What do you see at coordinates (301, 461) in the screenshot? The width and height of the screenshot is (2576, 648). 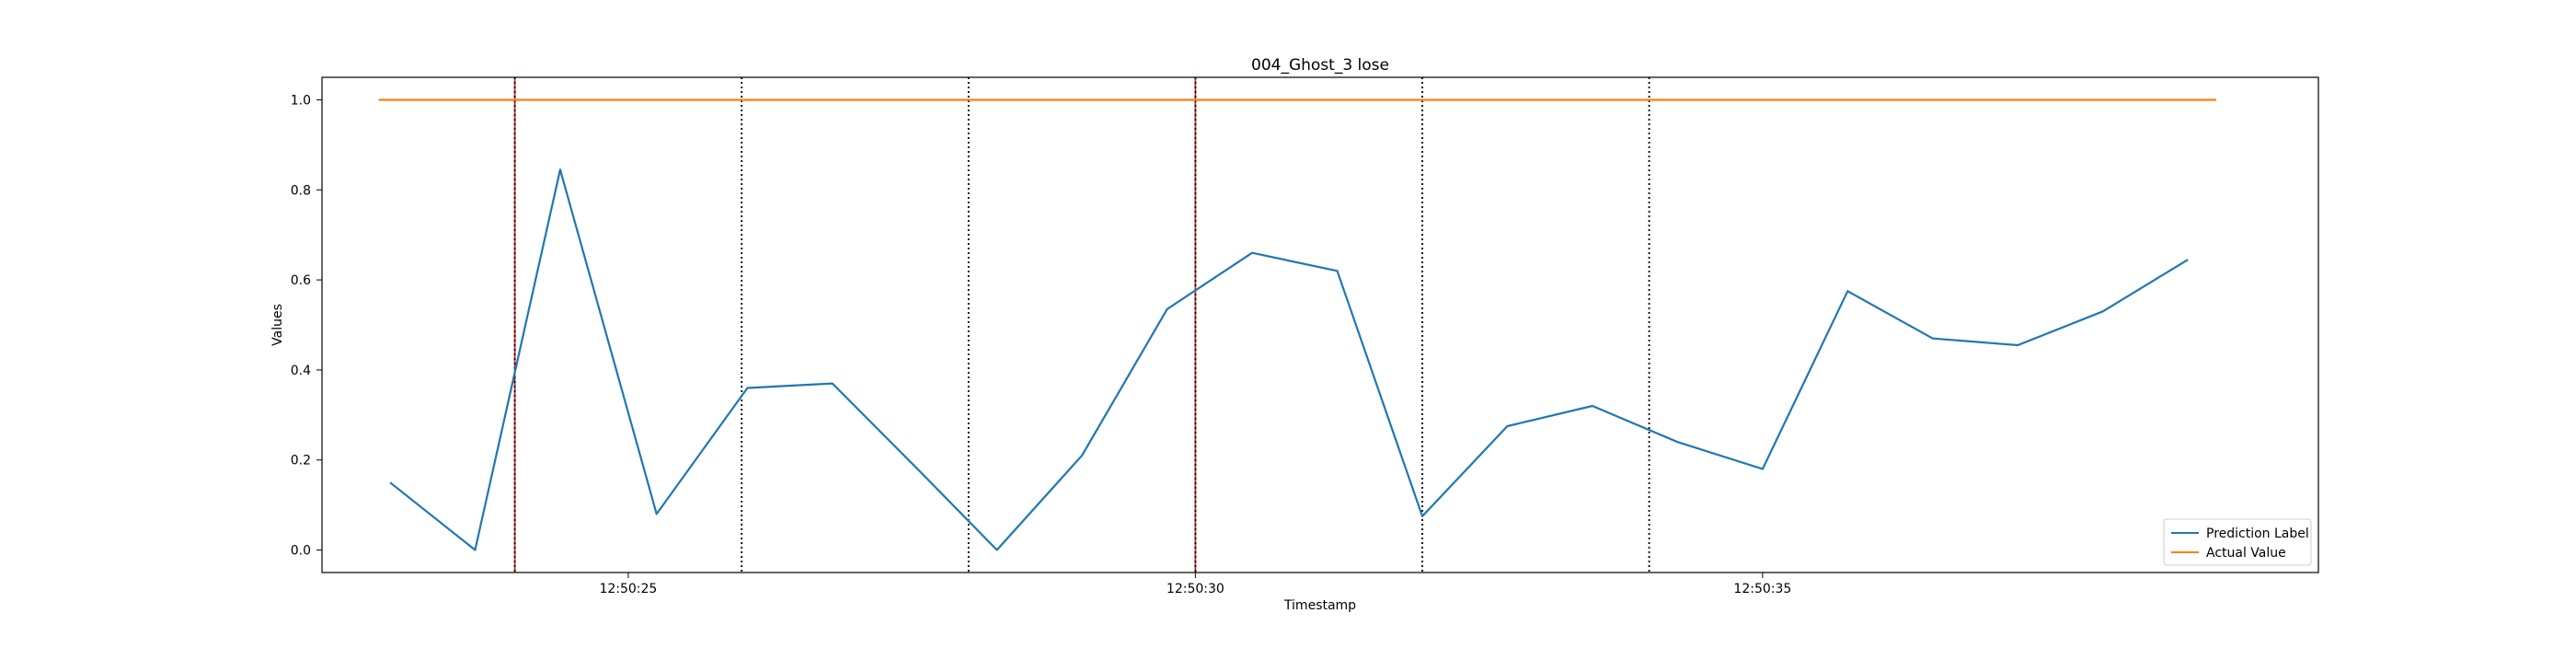 I see `y-tick-label: 0.2` at bounding box center [301, 461].